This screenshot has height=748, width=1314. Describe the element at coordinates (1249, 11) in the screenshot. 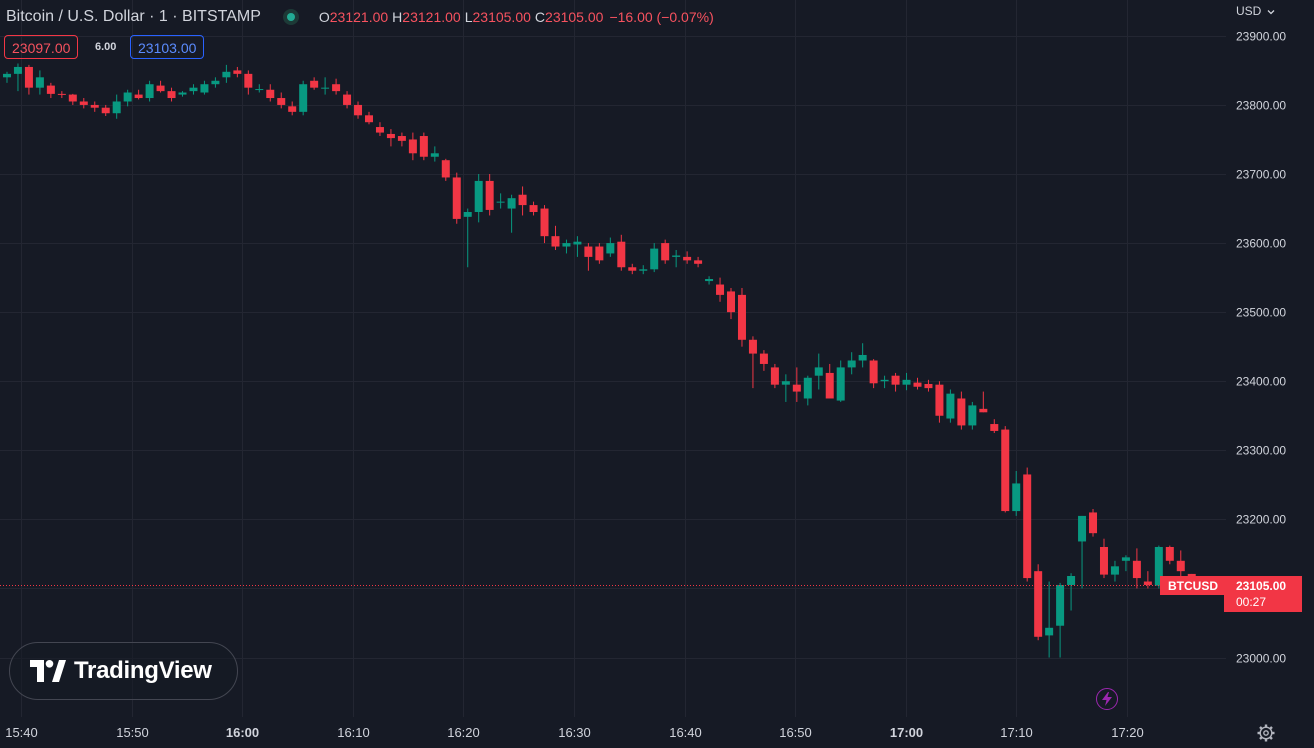

I see `currency-label: USD` at that location.